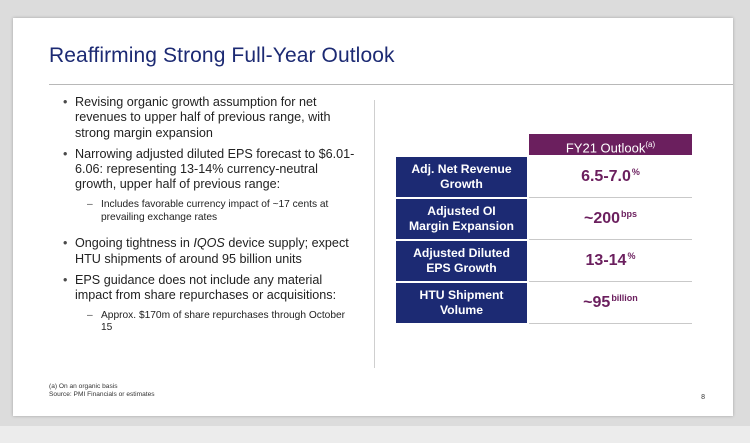 The height and width of the screenshot is (443, 750). What do you see at coordinates (461, 144) in the screenshot?
I see `table-header-blank` at bounding box center [461, 144].